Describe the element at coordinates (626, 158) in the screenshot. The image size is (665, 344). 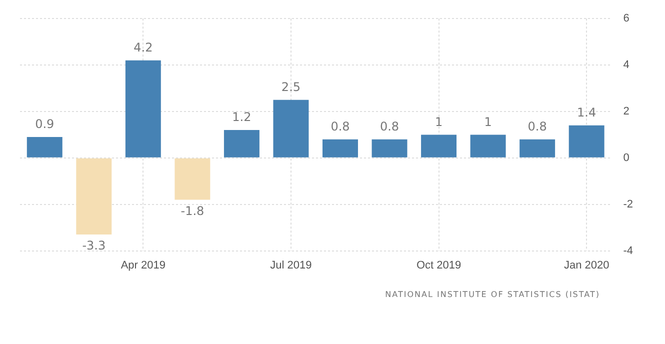
I see `y-tick-label: 0` at that location.